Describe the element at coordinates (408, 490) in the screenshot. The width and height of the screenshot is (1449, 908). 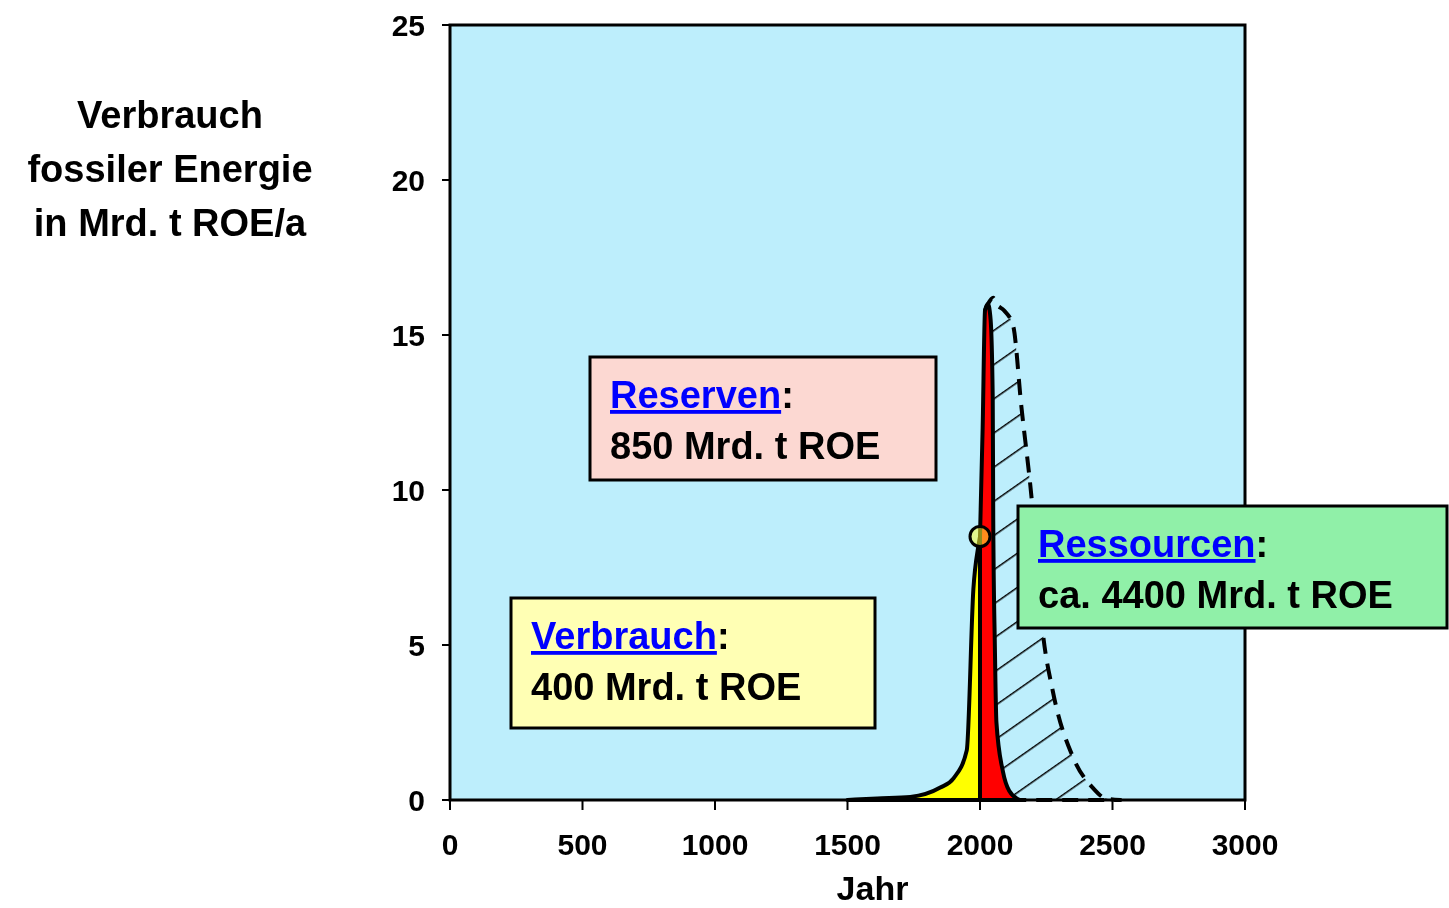
I see `y-tick-label: 10` at that location.